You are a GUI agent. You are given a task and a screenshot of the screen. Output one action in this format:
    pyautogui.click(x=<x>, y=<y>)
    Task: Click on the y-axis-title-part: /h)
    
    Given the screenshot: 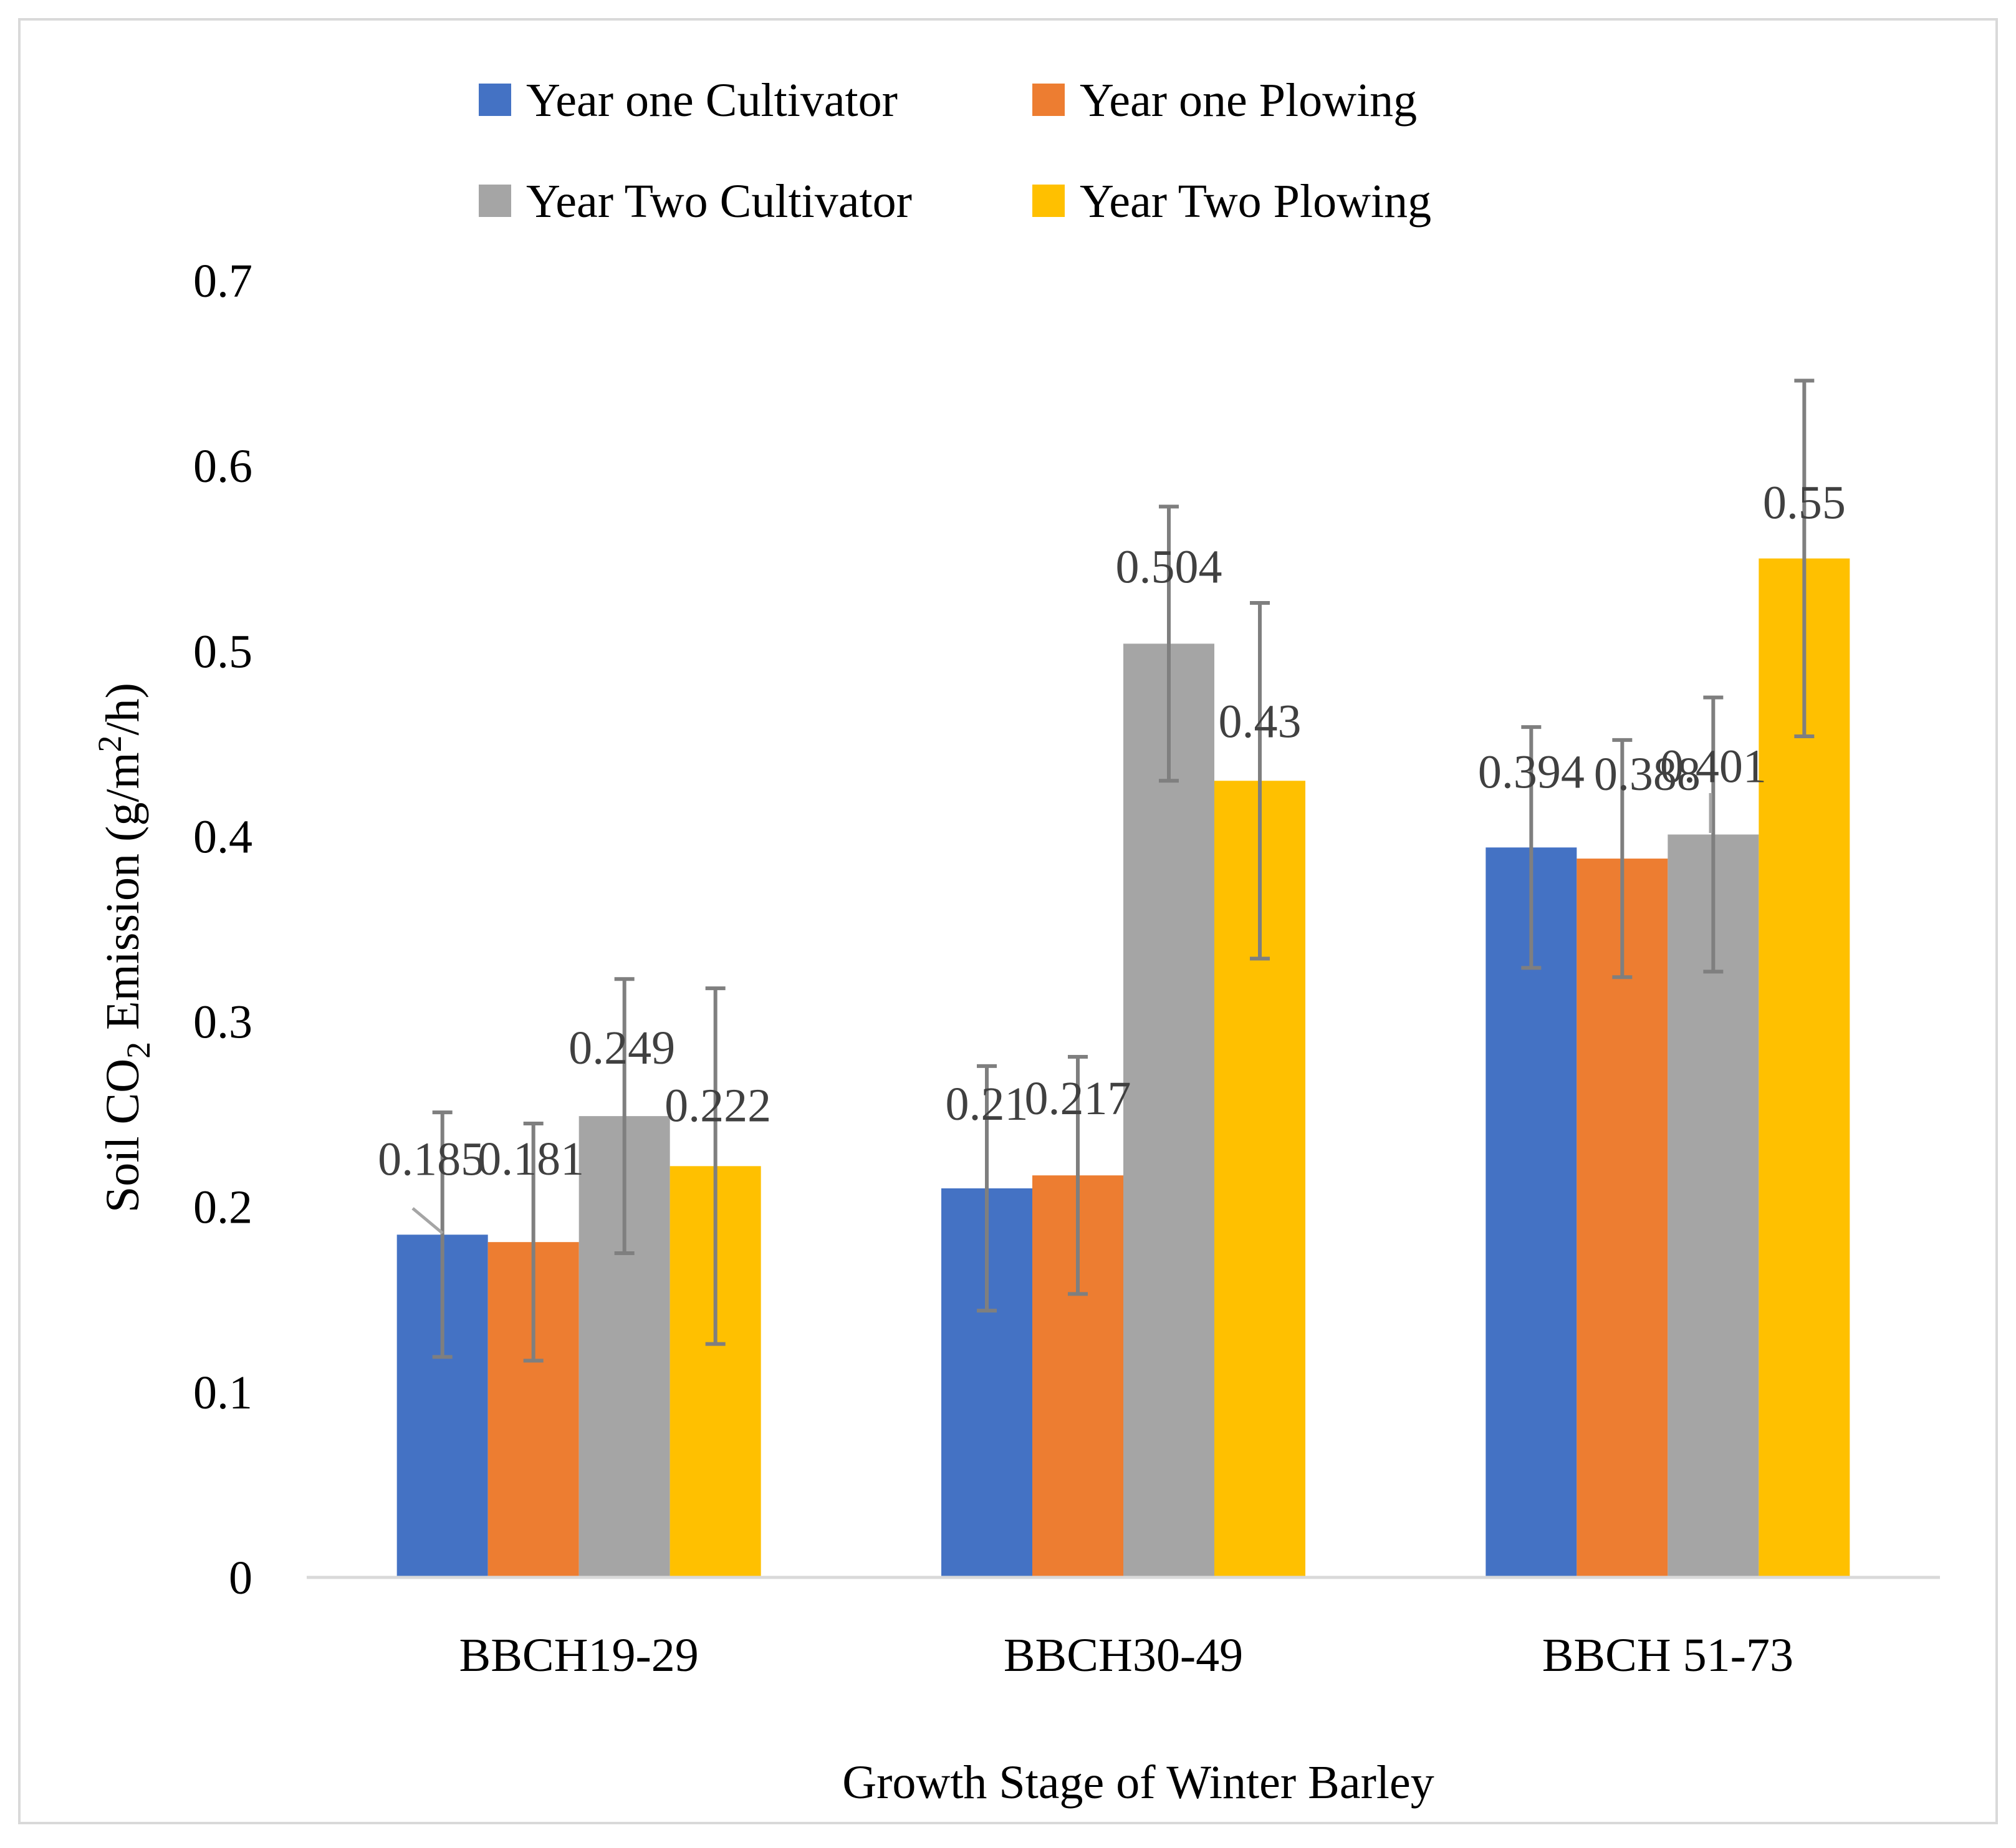 What is the action you would take?
    pyautogui.click(x=123, y=709)
    